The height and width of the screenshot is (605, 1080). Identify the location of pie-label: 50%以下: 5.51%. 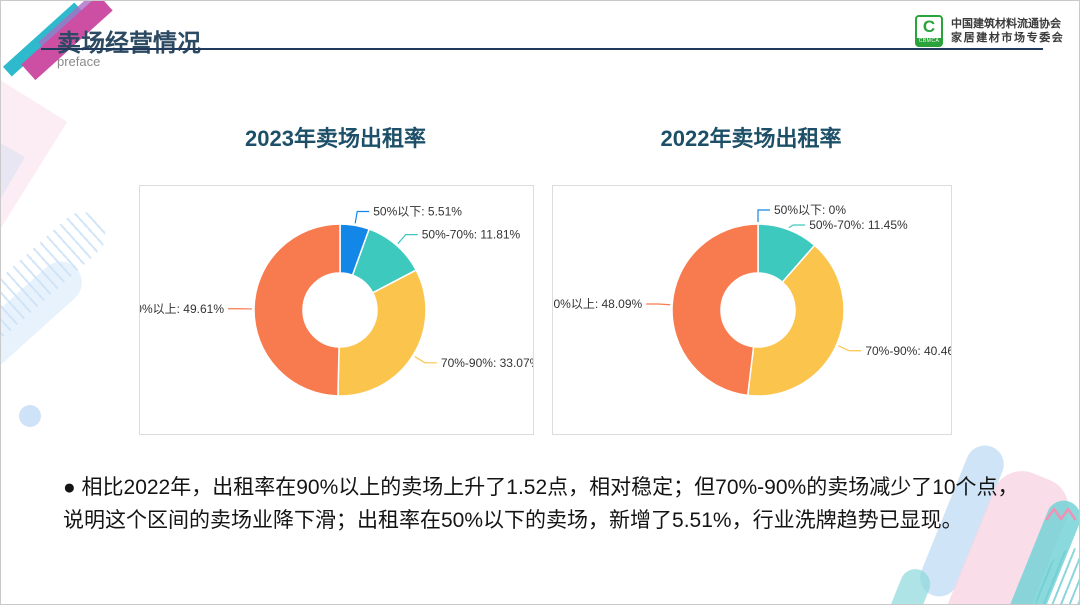
(417, 211).